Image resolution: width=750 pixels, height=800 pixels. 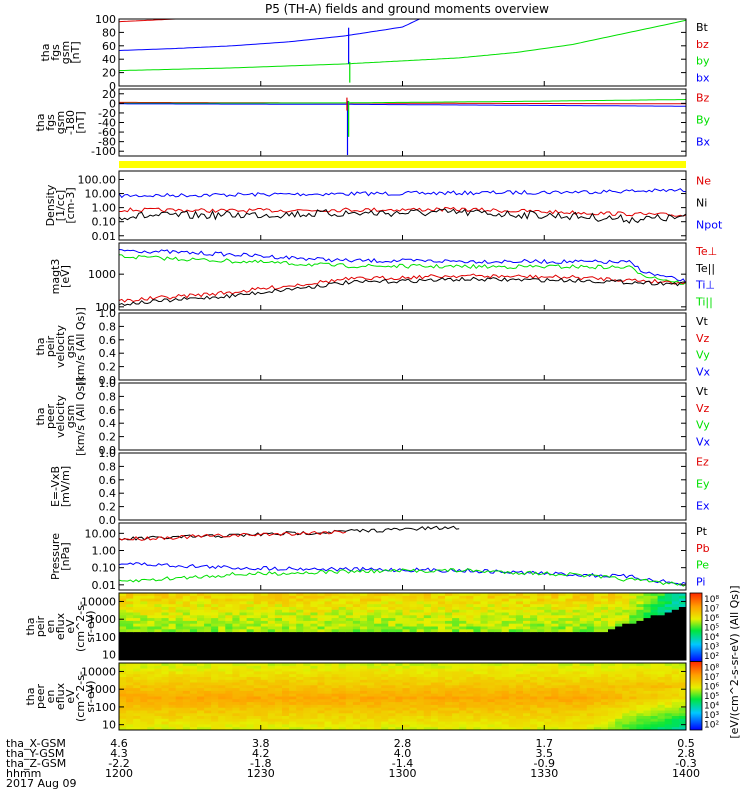 I want to click on y-axis-label-line: gsm, so click(x=65, y=52).